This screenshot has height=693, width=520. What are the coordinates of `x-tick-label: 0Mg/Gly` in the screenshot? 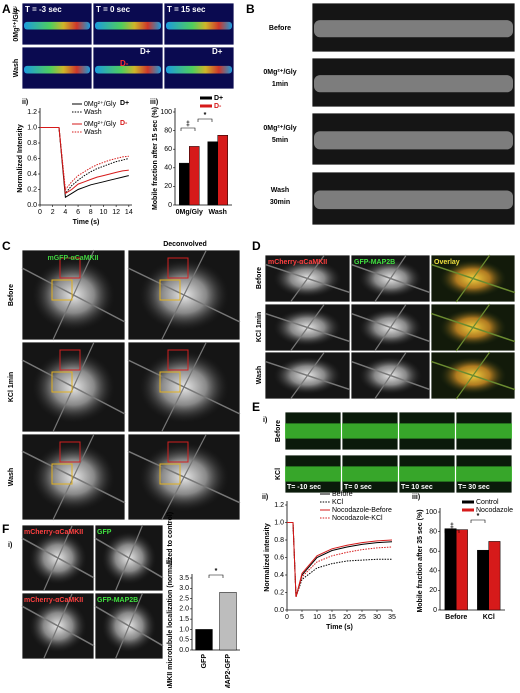 It's located at (189, 212).